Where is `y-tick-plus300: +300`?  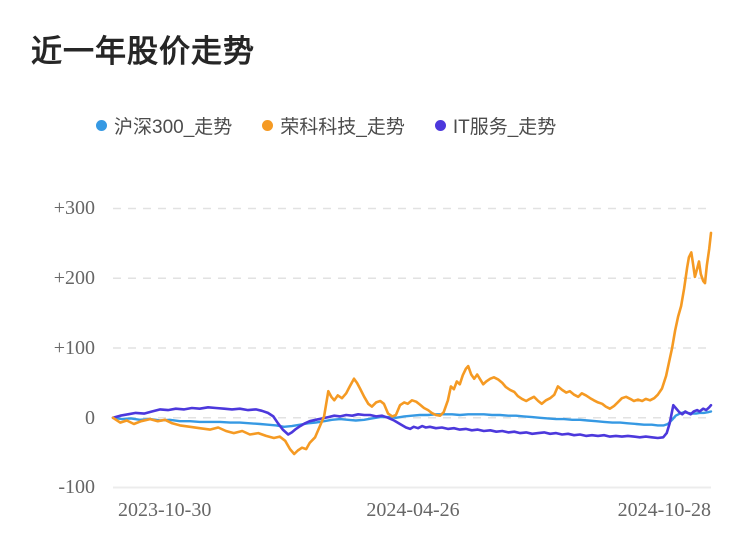 y-tick-plus300: +300 is located at coordinates (74, 208).